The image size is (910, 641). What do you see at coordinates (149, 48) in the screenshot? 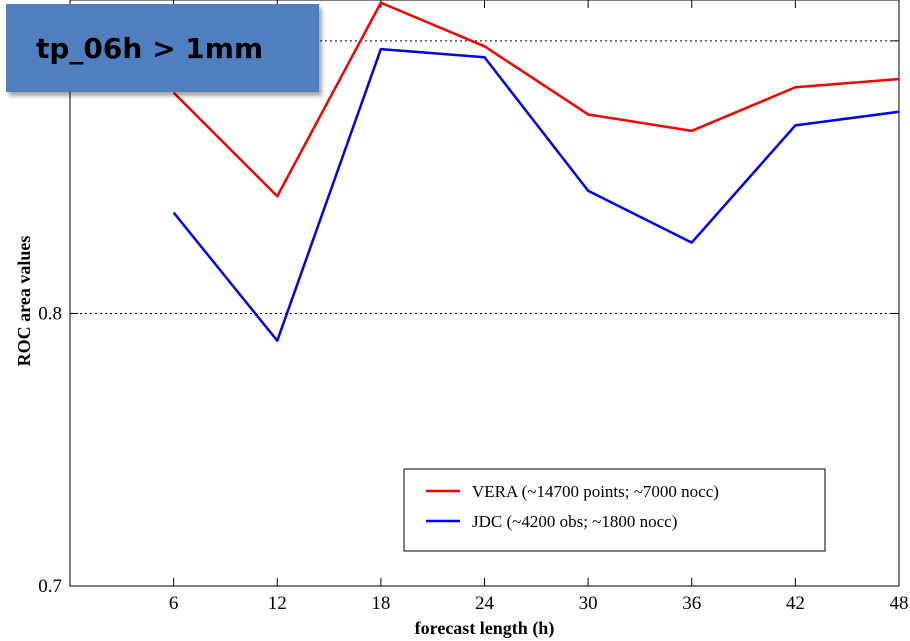
I see `chart-title: tp_06h > 1mm` at bounding box center [149, 48].